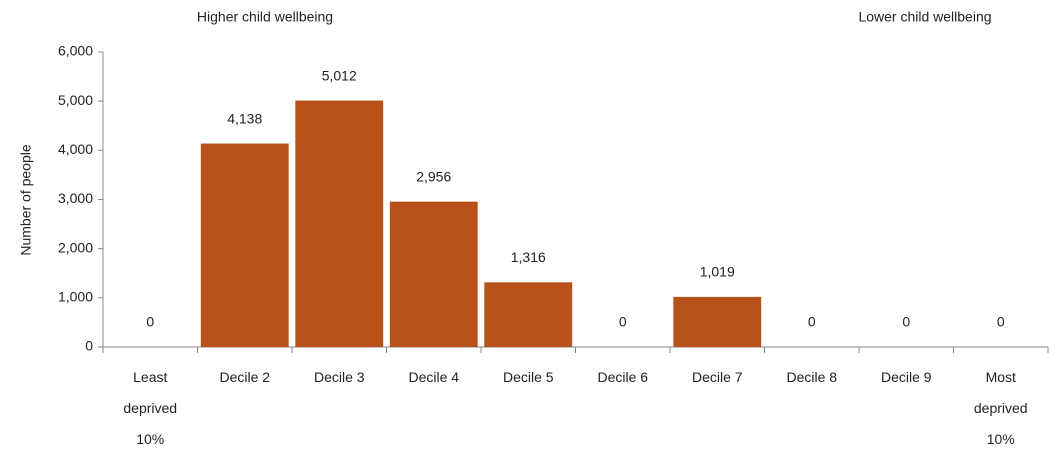  What do you see at coordinates (528, 377) in the screenshot?
I see `x-tick-label: Decile 5` at bounding box center [528, 377].